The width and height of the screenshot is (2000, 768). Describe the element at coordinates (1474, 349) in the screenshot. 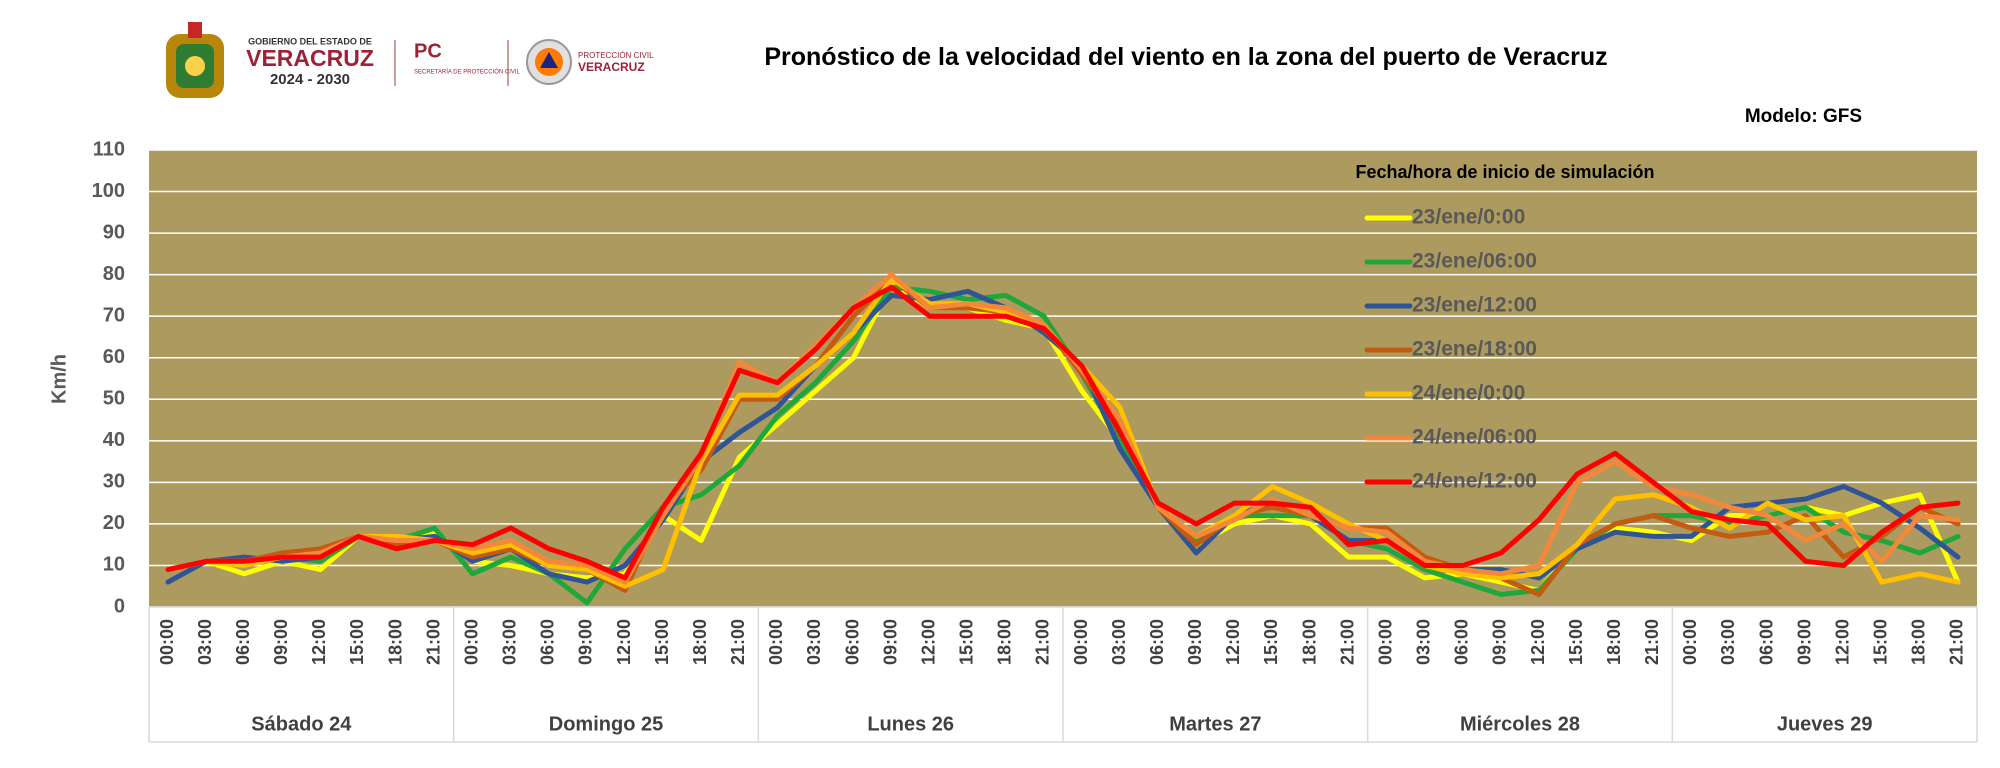

I see `legend-label: 23/ene/18:00` at that location.